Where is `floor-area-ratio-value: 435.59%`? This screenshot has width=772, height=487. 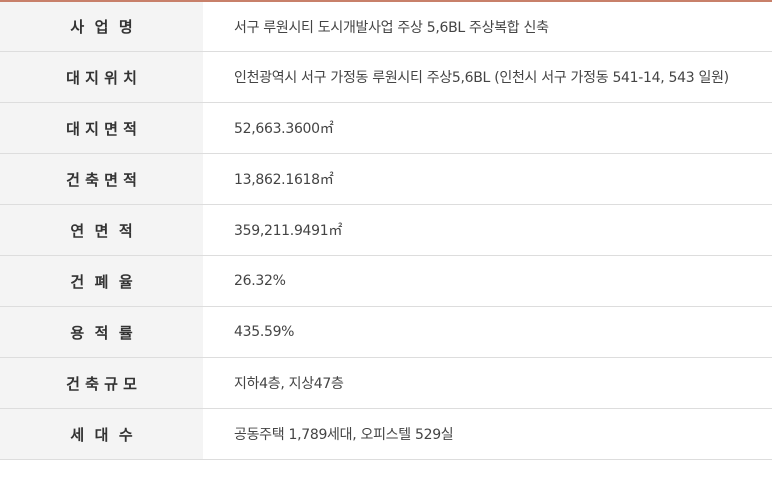
floor-area-ratio-value: 435.59% is located at coordinates (264, 332).